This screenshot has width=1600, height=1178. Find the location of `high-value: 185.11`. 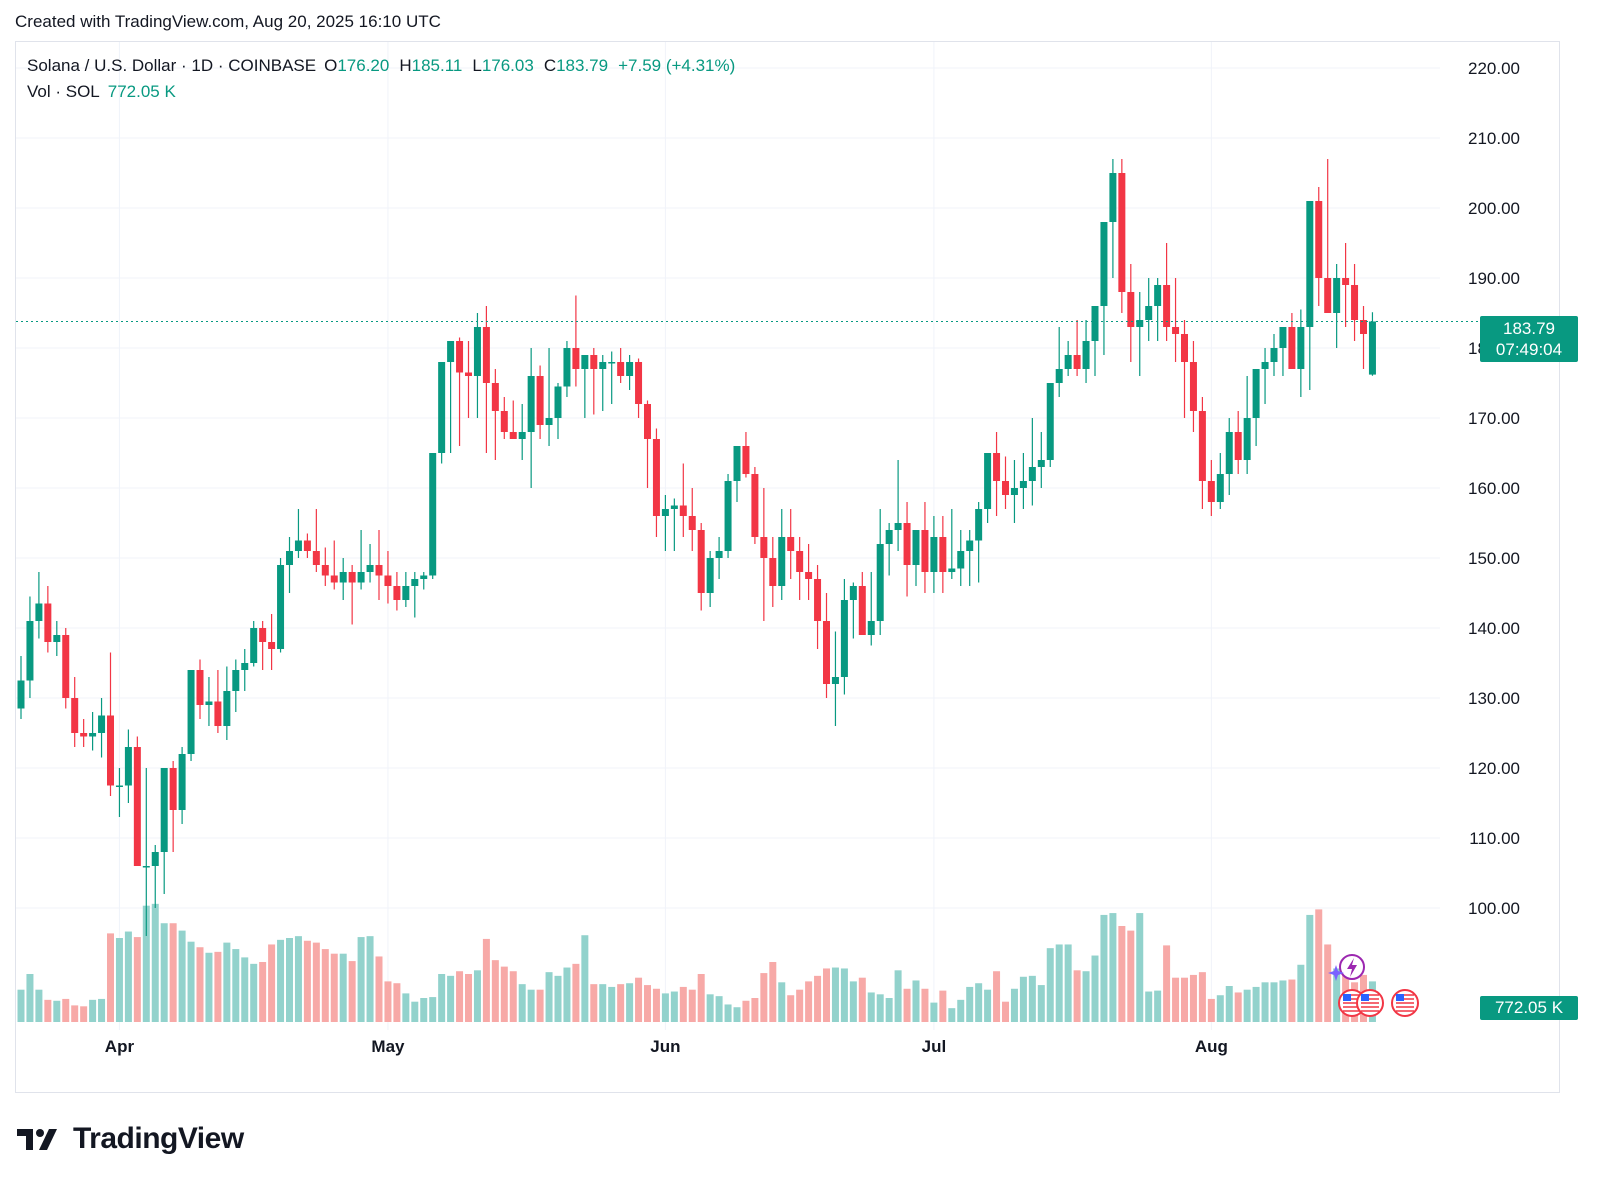

high-value: 185.11 is located at coordinates (437, 65).